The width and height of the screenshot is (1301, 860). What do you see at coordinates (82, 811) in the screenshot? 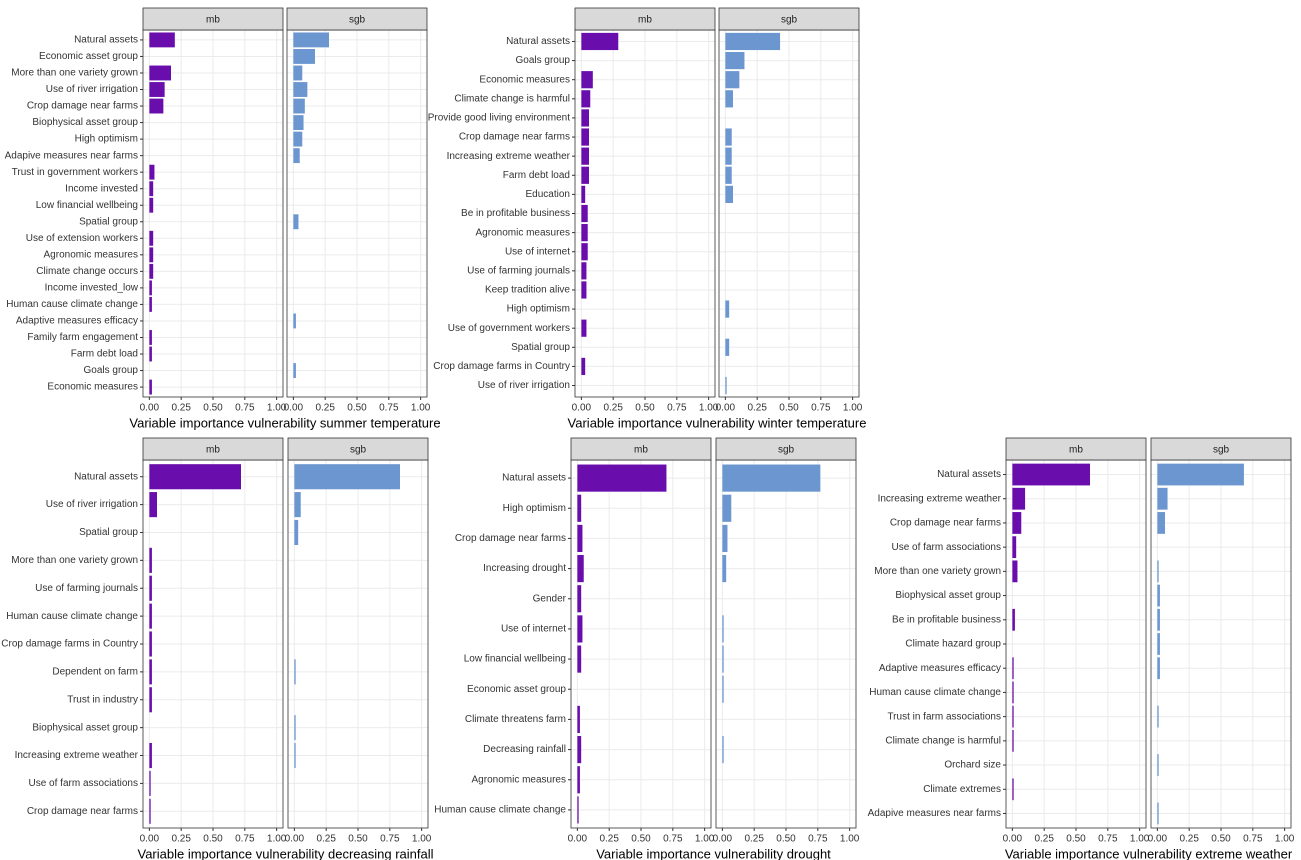
I see `y-tick-label: Crop damage near farms` at bounding box center [82, 811].